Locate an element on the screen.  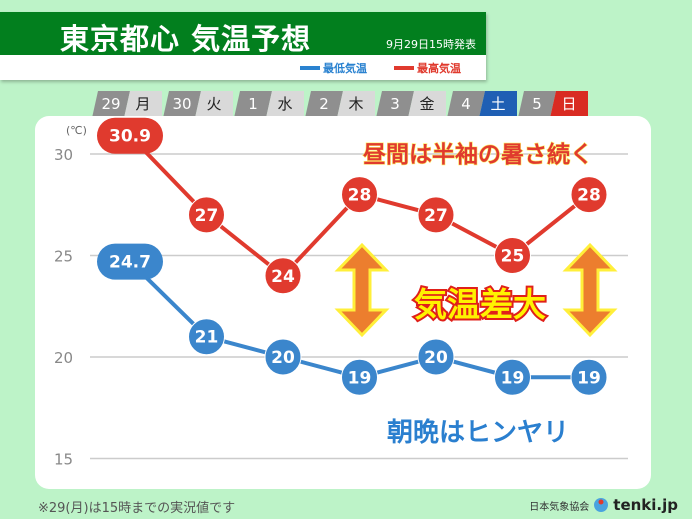
title-bar: 東京都心 気温予想 9月29日15時発表 is located at coordinates (243, 34).